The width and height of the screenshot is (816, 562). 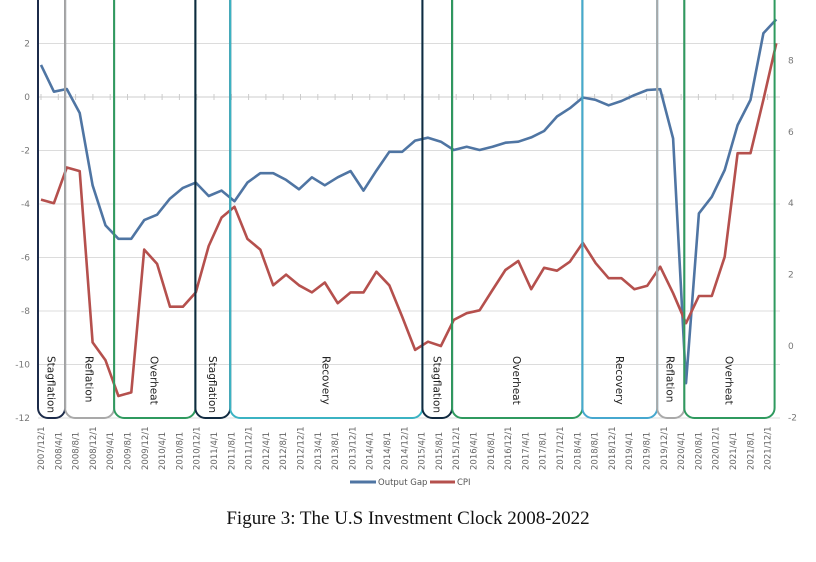 I want to click on legend-label-output-gap: Output Gap, so click(x=402, y=483).